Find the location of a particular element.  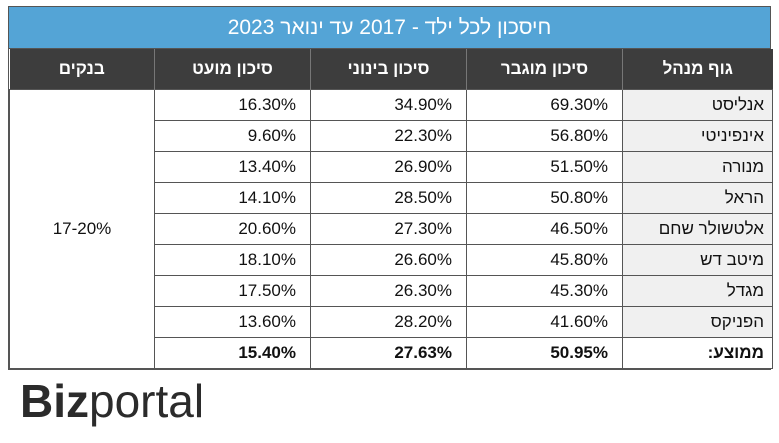

medium-risk-value: 28.50% is located at coordinates (388, 197).